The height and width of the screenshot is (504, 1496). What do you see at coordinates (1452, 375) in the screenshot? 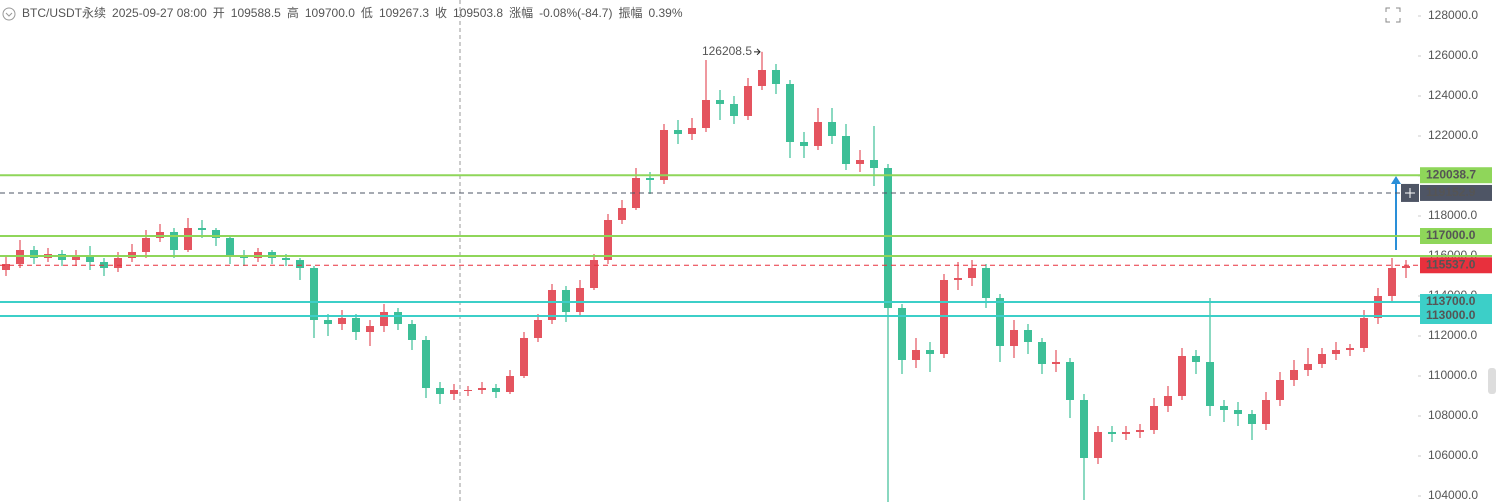
I see `y-tick-label: 110000.0` at bounding box center [1452, 375].